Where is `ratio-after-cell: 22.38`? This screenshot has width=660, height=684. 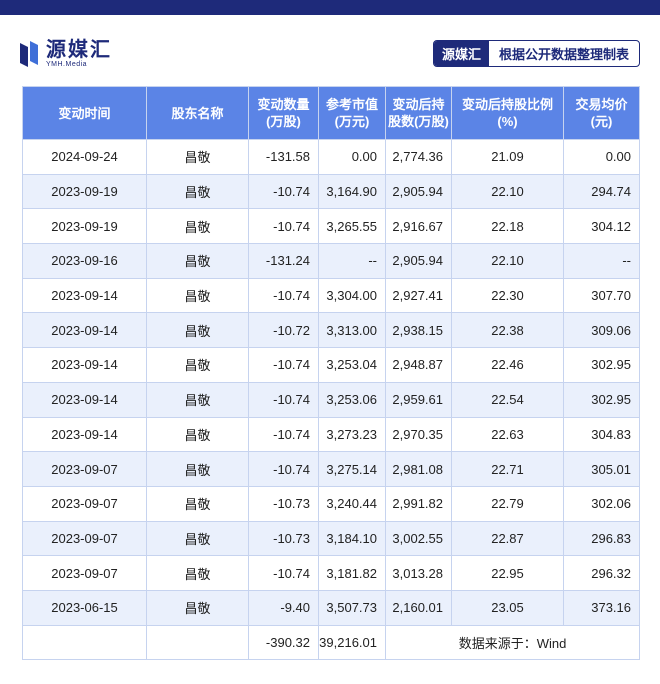 ratio-after-cell: 22.38 is located at coordinates (507, 330).